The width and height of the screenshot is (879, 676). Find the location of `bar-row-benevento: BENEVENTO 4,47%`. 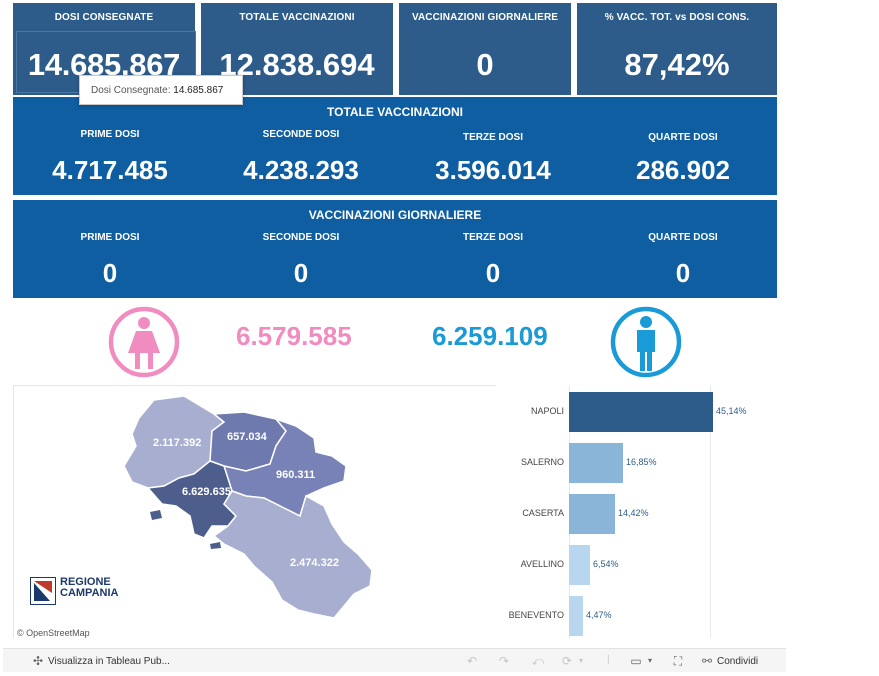

bar-row-benevento: BENEVENTO 4,47% is located at coordinates (639, 616).